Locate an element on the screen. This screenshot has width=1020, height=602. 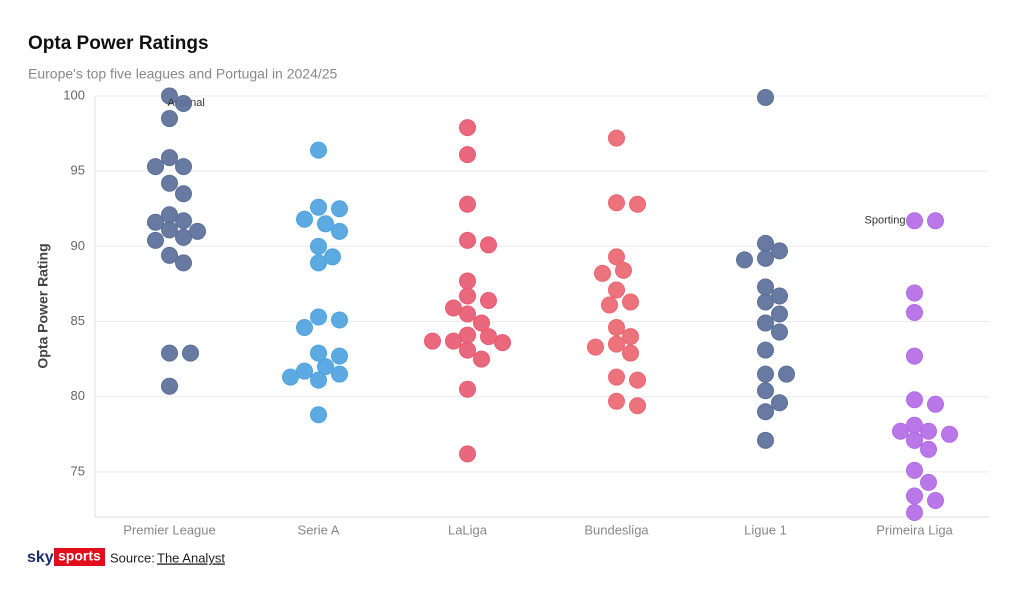
x-tick-label: Bundesliga is located at coordinates (616, 529).